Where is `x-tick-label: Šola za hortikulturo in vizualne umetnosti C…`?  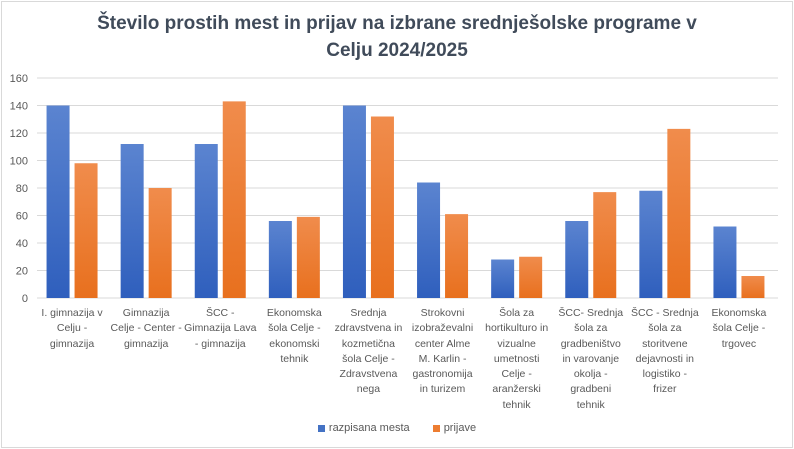 x-tick-label: Šola za hortikulturo in vizualne umetnosti C… is located at coordinates (517, 359).